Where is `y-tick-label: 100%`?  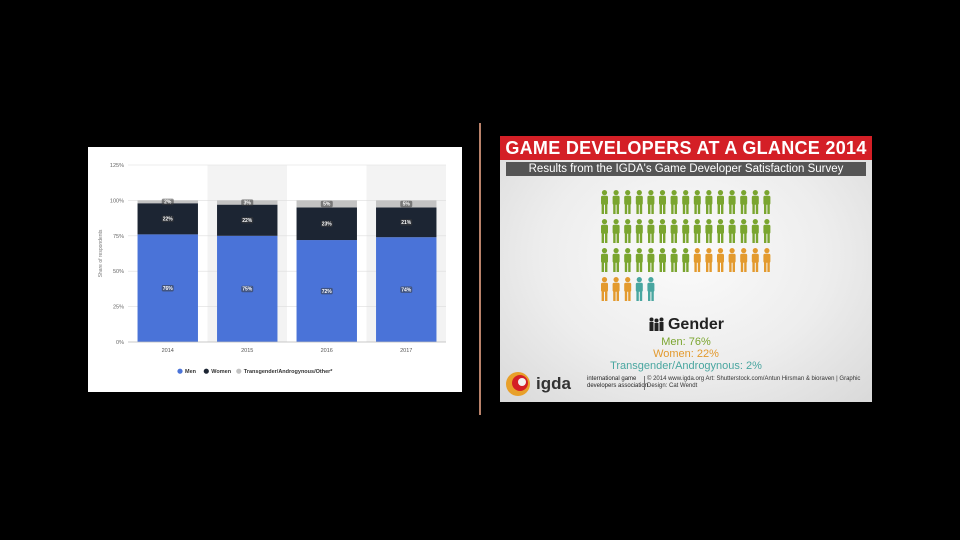 y-tick-label: 100% is located at coordinates (117, 201).